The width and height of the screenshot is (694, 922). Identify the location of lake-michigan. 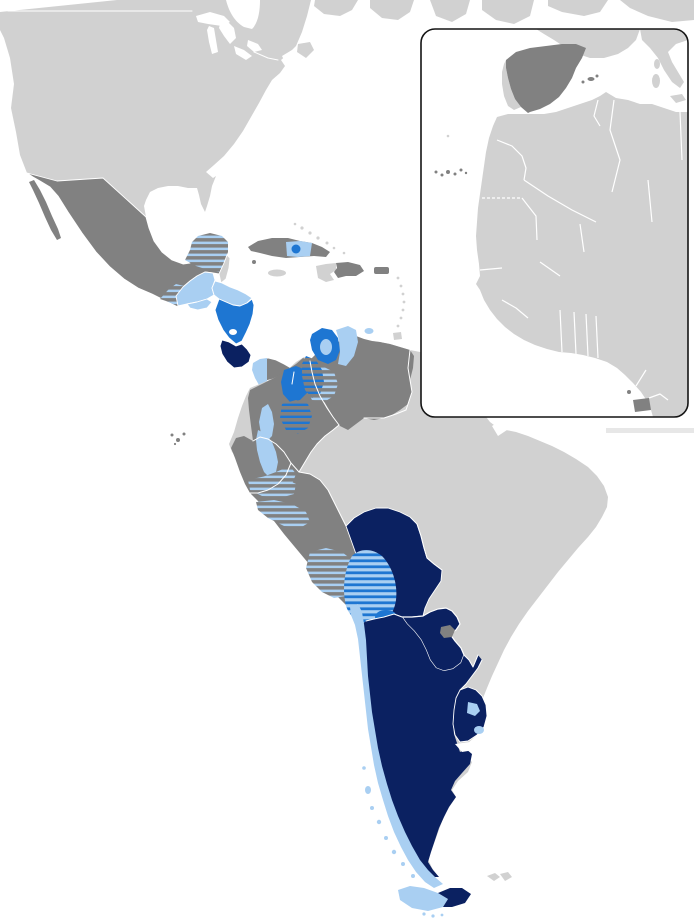
(212, 40).